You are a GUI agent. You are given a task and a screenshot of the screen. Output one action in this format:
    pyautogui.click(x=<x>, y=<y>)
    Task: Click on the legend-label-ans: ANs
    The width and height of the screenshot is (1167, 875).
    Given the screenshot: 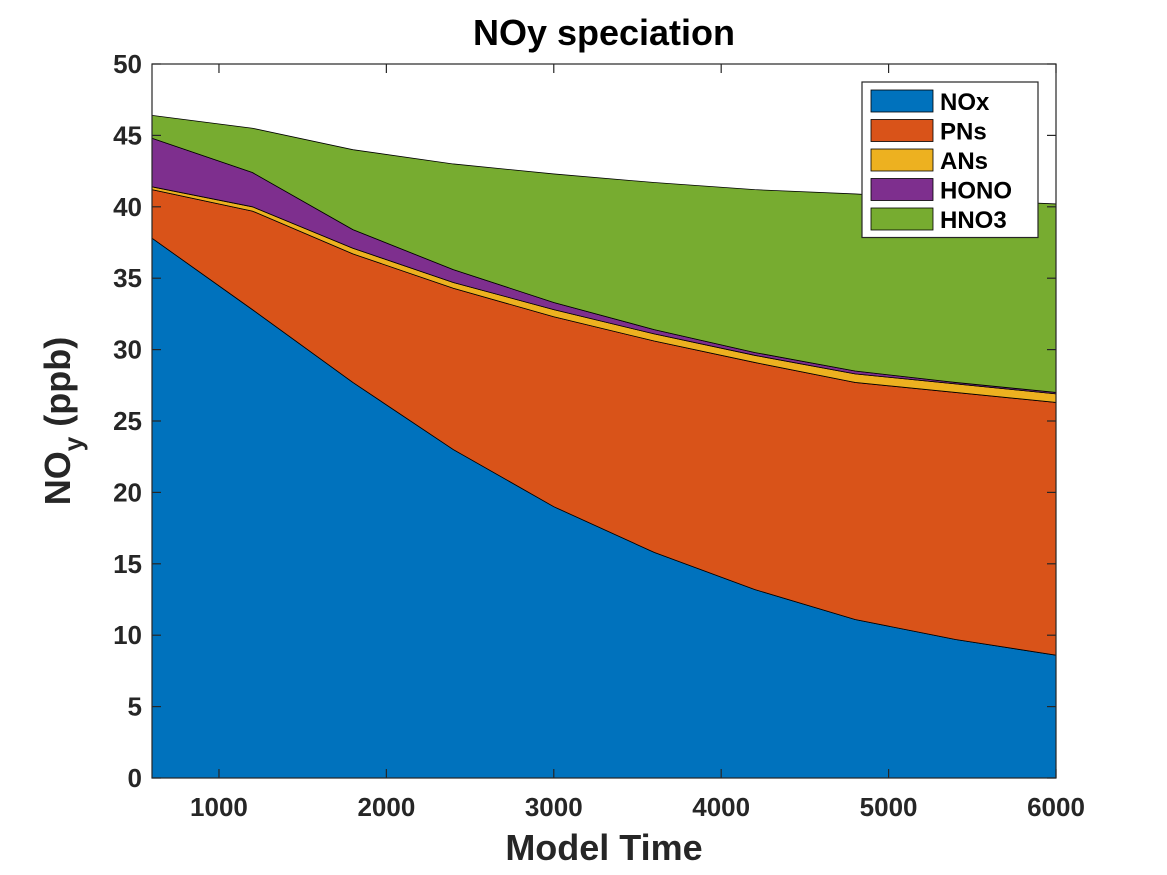 What is the action you would take?
    pyautogui.click(x=964, y=161)
    